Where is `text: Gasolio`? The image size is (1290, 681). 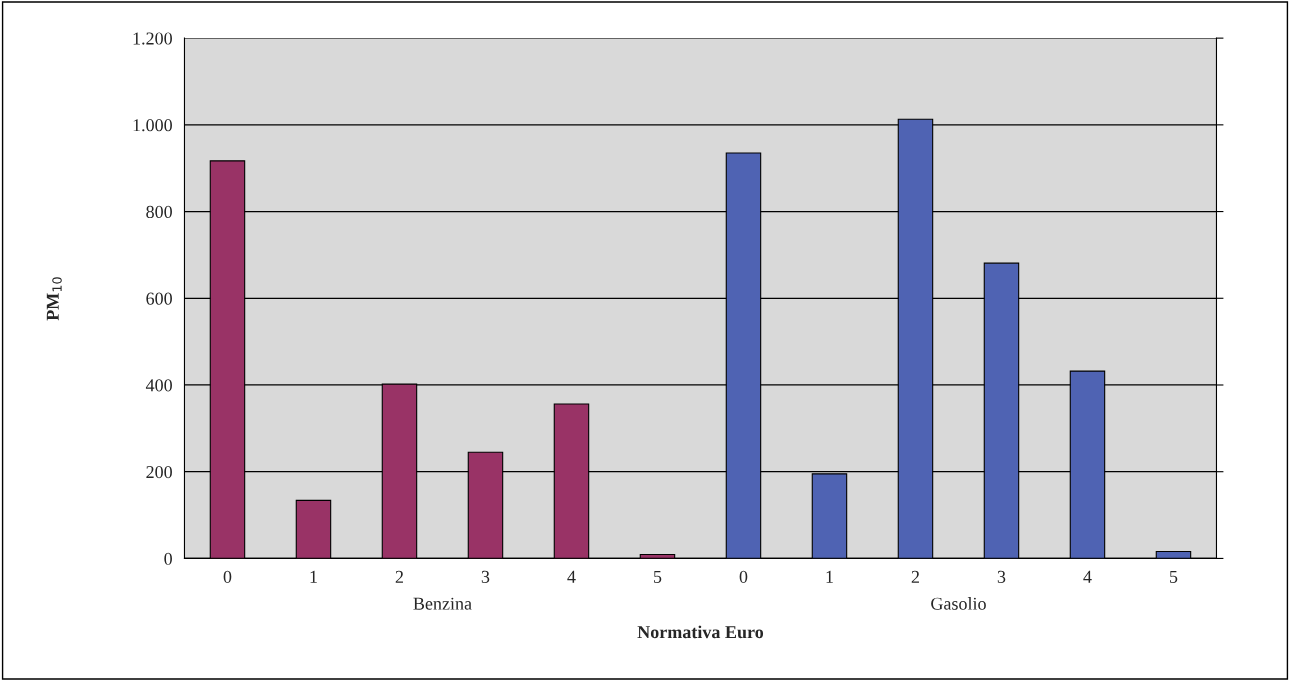
text: Gasolio is located at coordinates (958, 603).